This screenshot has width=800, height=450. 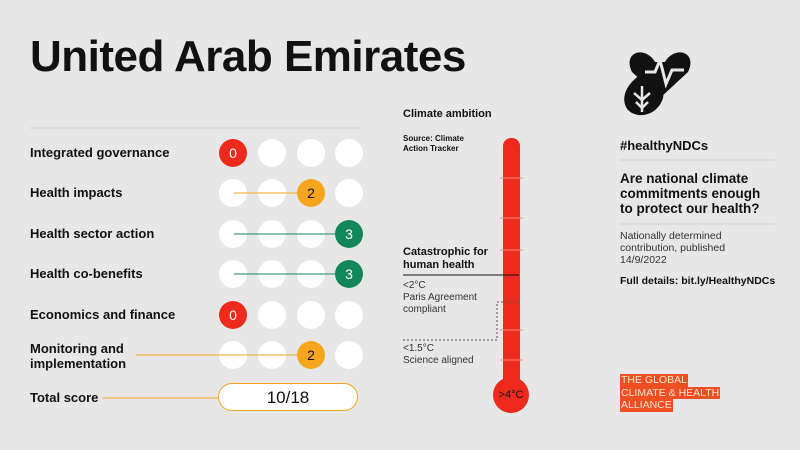 What do you see at coordinates (664, 145) in the screenshot?
I see `hashtag: #healthyNDCs` at bounding box center [664, 145].